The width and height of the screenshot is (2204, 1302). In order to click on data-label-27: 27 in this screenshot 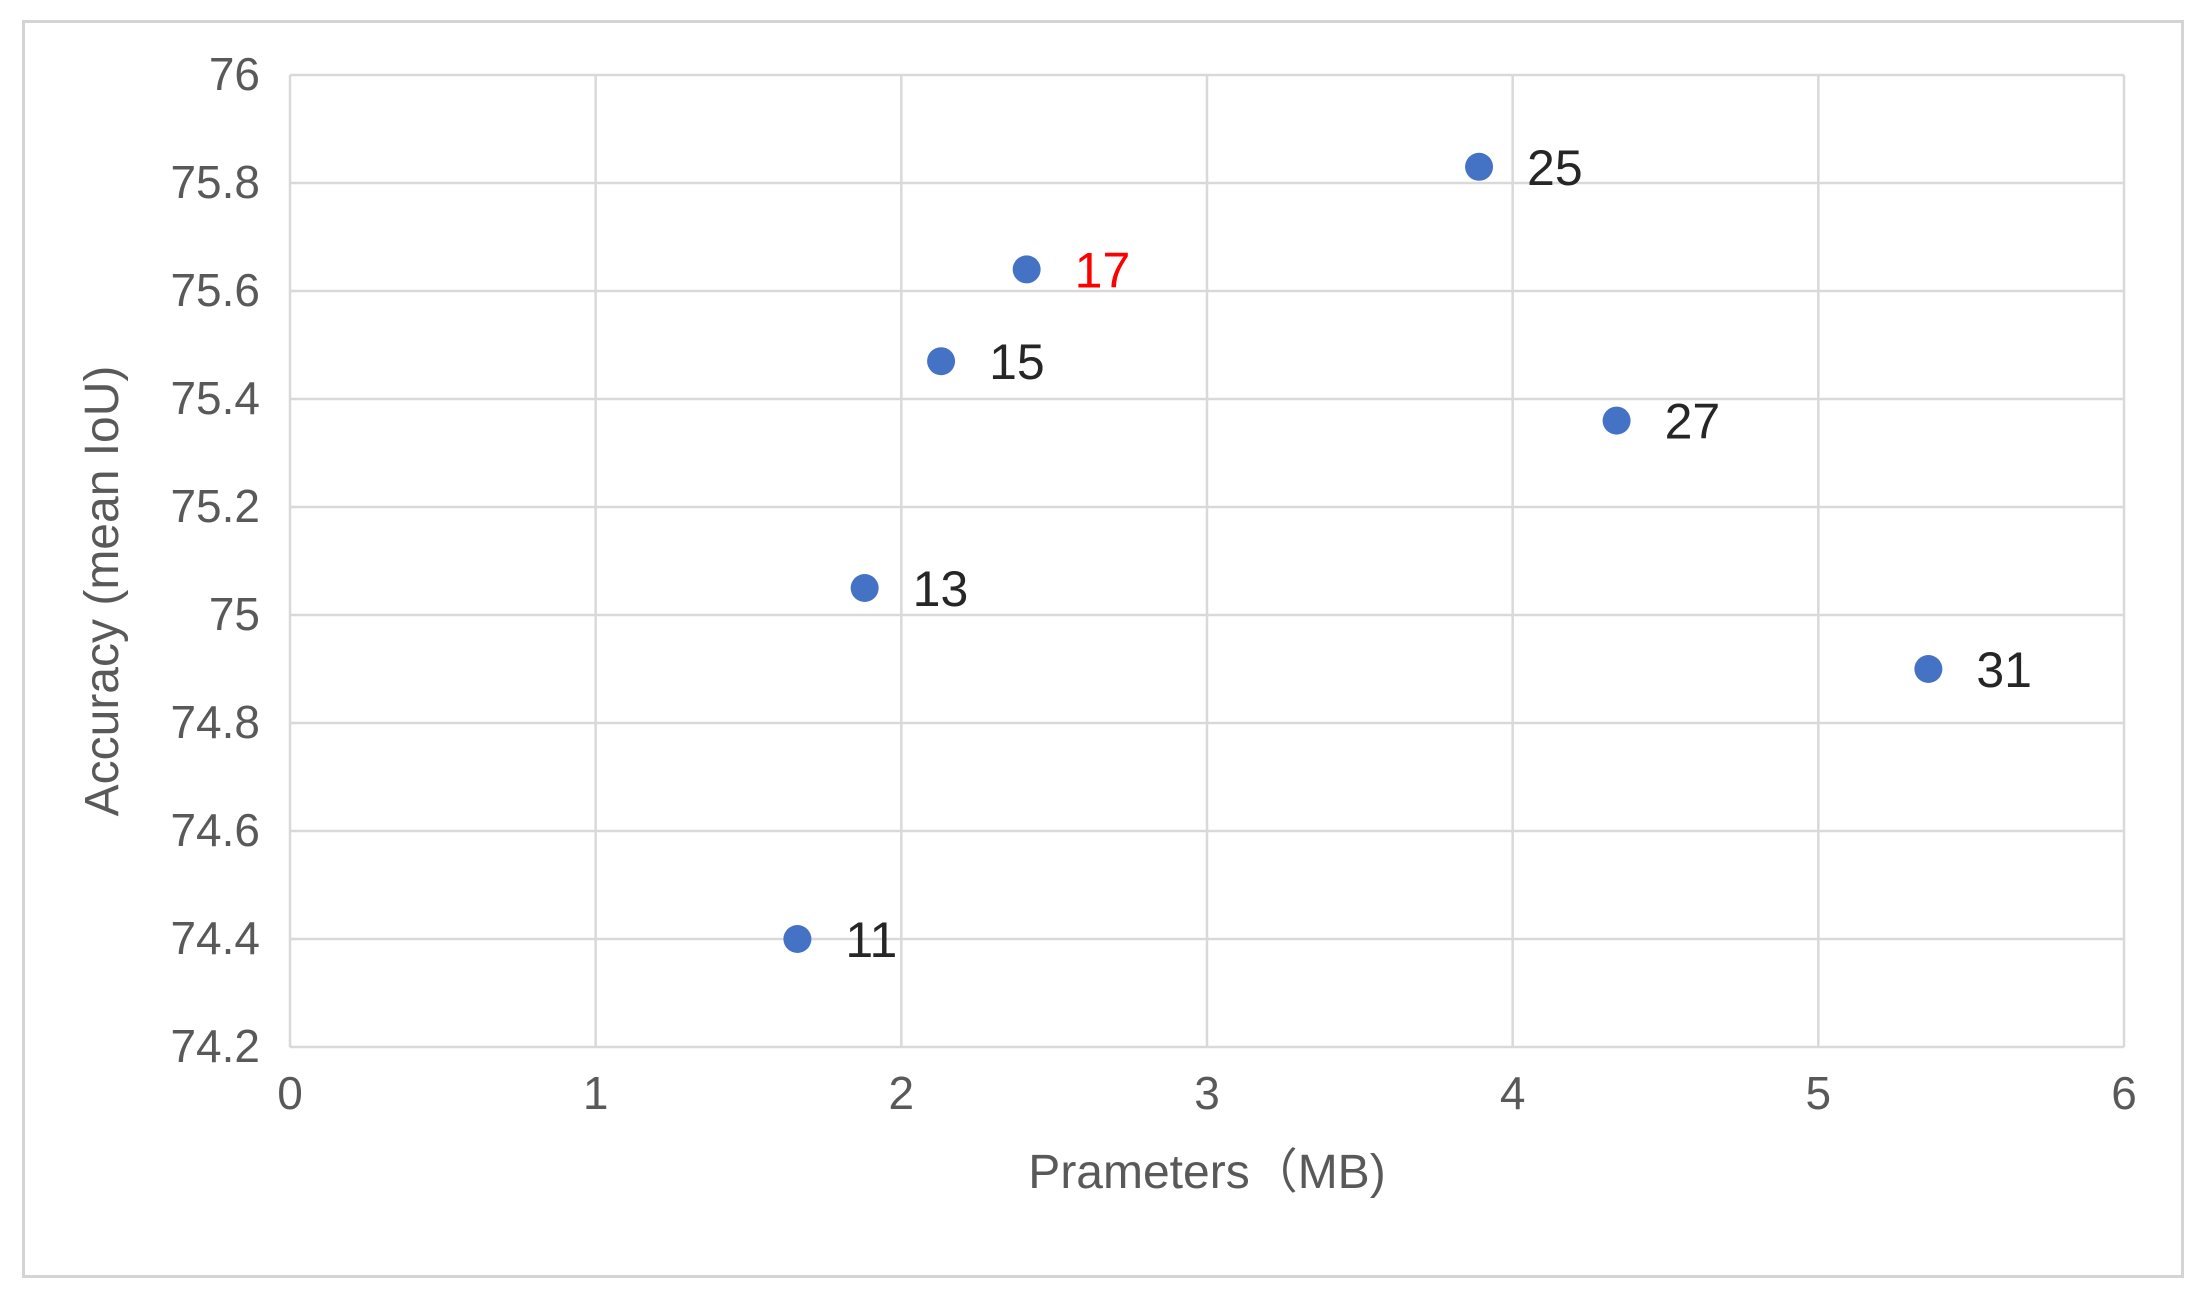, I will do `click(1693, 422)`.